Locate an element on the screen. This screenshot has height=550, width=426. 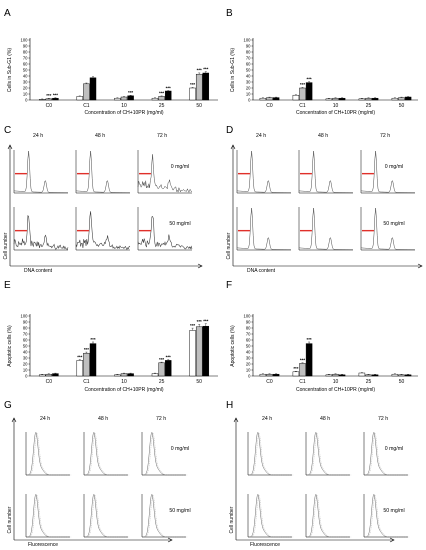
panel-label-e: E is located at coordinates (7, 285).